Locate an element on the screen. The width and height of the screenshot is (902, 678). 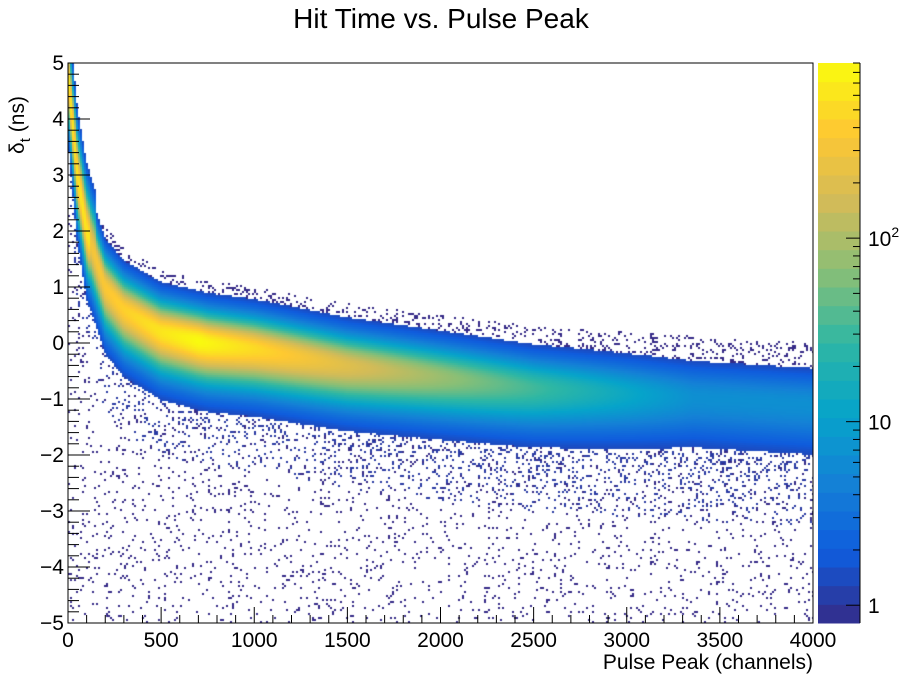
y-tick-label: −1 is located at coordinates (52, 399).